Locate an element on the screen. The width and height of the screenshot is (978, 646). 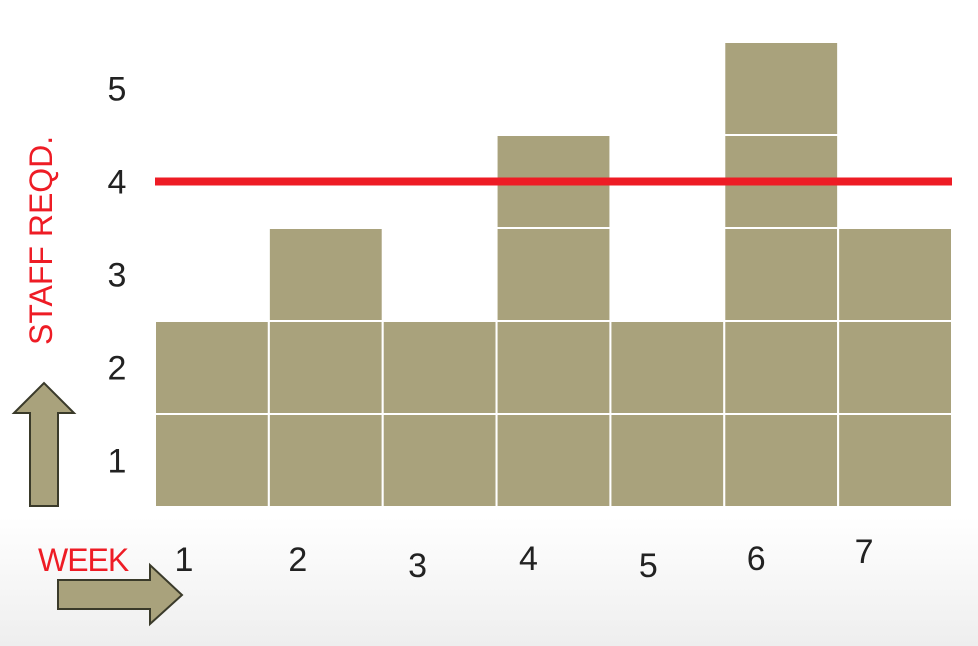
y-tick-3: 3 is located at coordinates (117, 276).